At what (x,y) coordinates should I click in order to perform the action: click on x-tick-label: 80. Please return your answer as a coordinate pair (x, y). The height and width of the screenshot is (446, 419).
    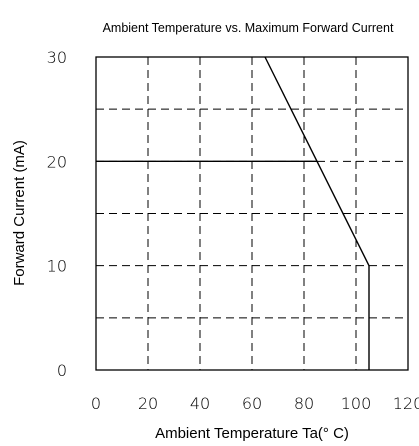
    Looking at the image, I should click on (304, 403).